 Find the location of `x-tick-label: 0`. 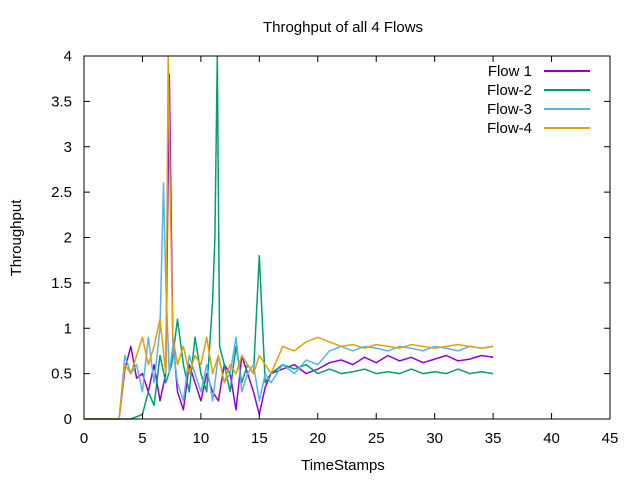

x-tick-label: 0 is located at coordinates (84, 438).